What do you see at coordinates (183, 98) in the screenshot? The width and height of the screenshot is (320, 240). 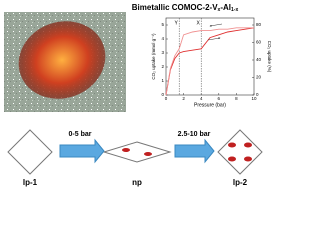 I see `x-tick-label: 2` at bounding box center [183, 98].